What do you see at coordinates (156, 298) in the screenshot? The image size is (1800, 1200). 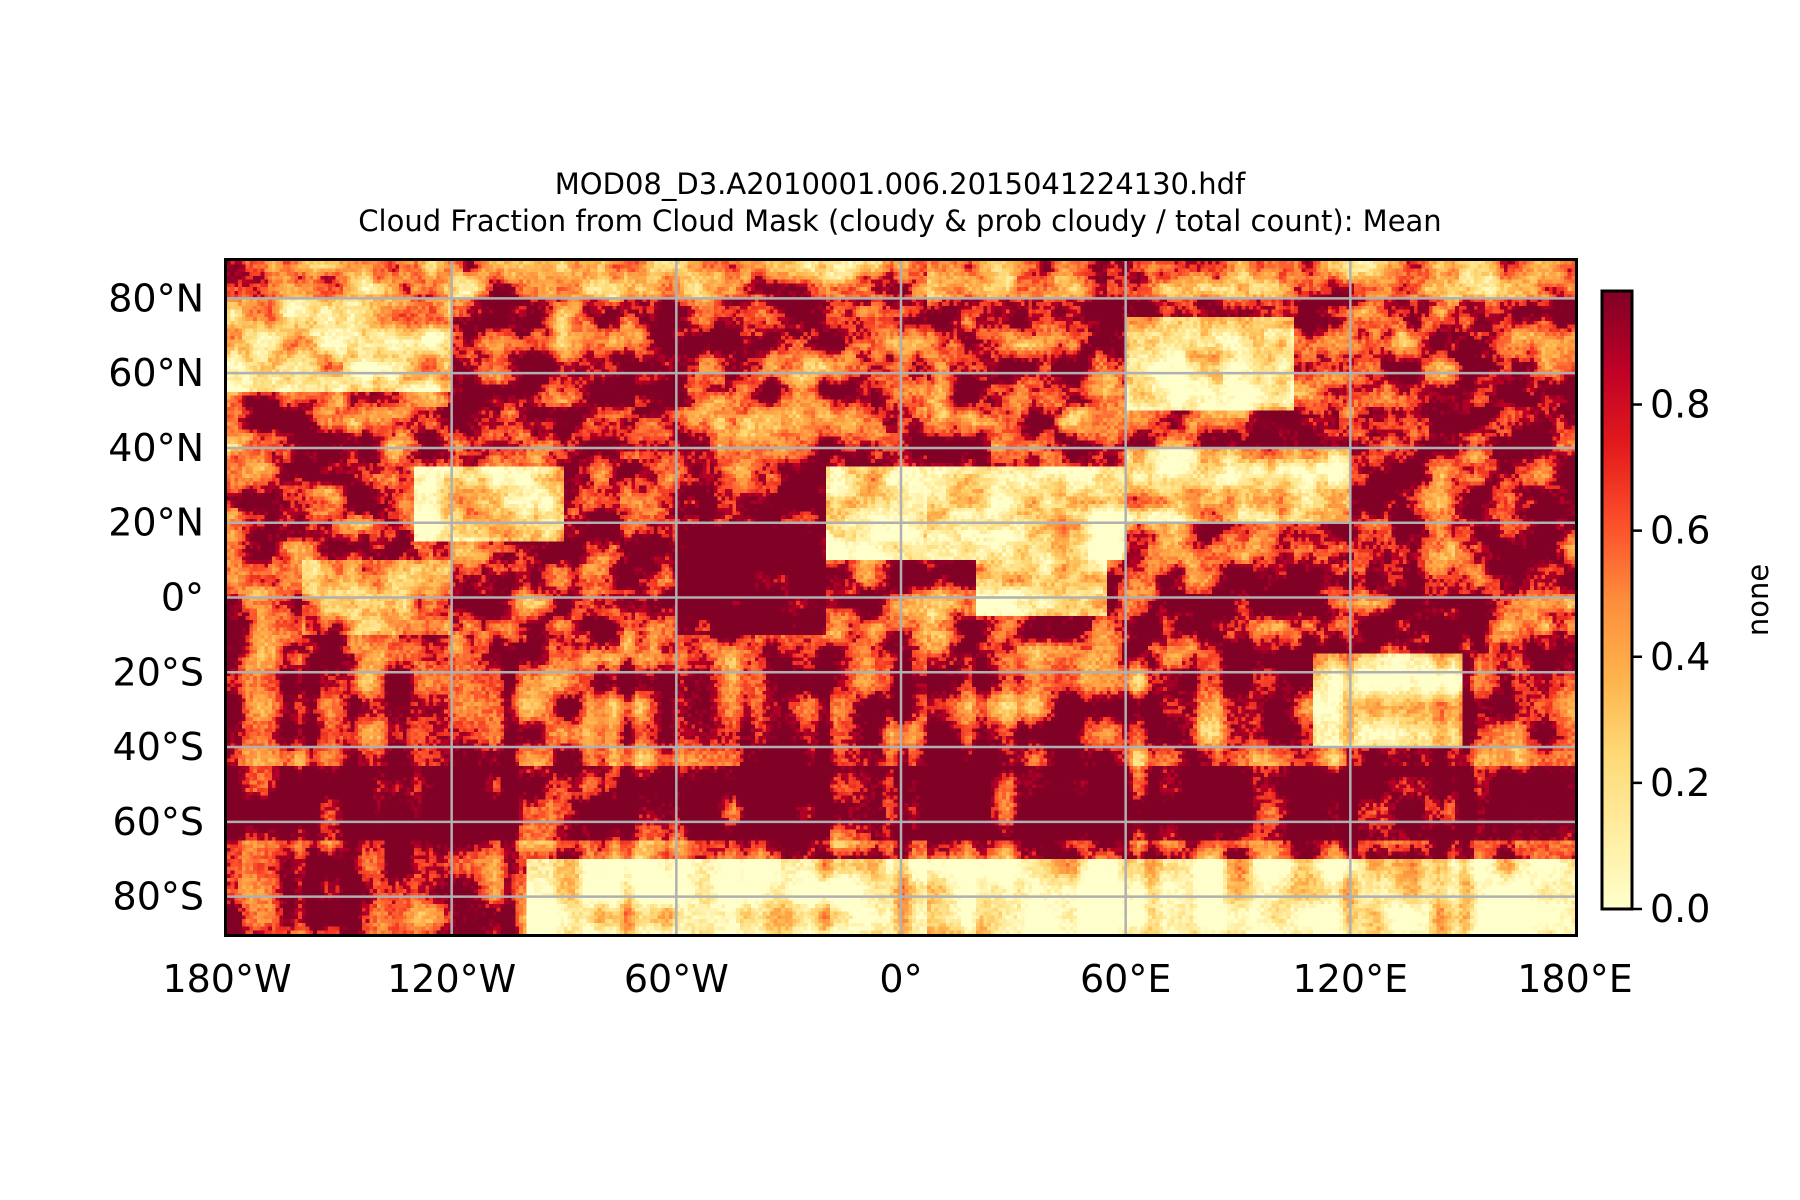 I see `y-tick-label: 80°N` at bounding box center [156, 298].